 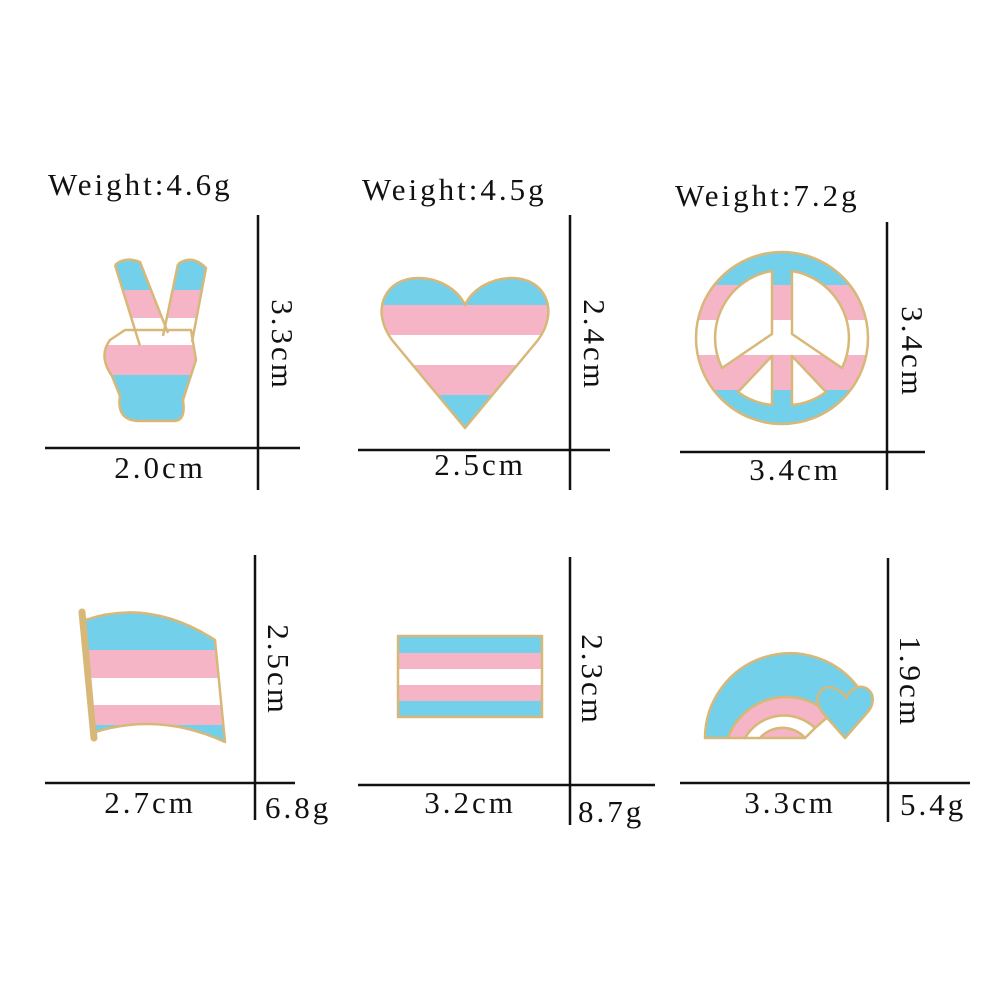 I want to click on height-label: 2.4cm, so click(x=594, y=345).